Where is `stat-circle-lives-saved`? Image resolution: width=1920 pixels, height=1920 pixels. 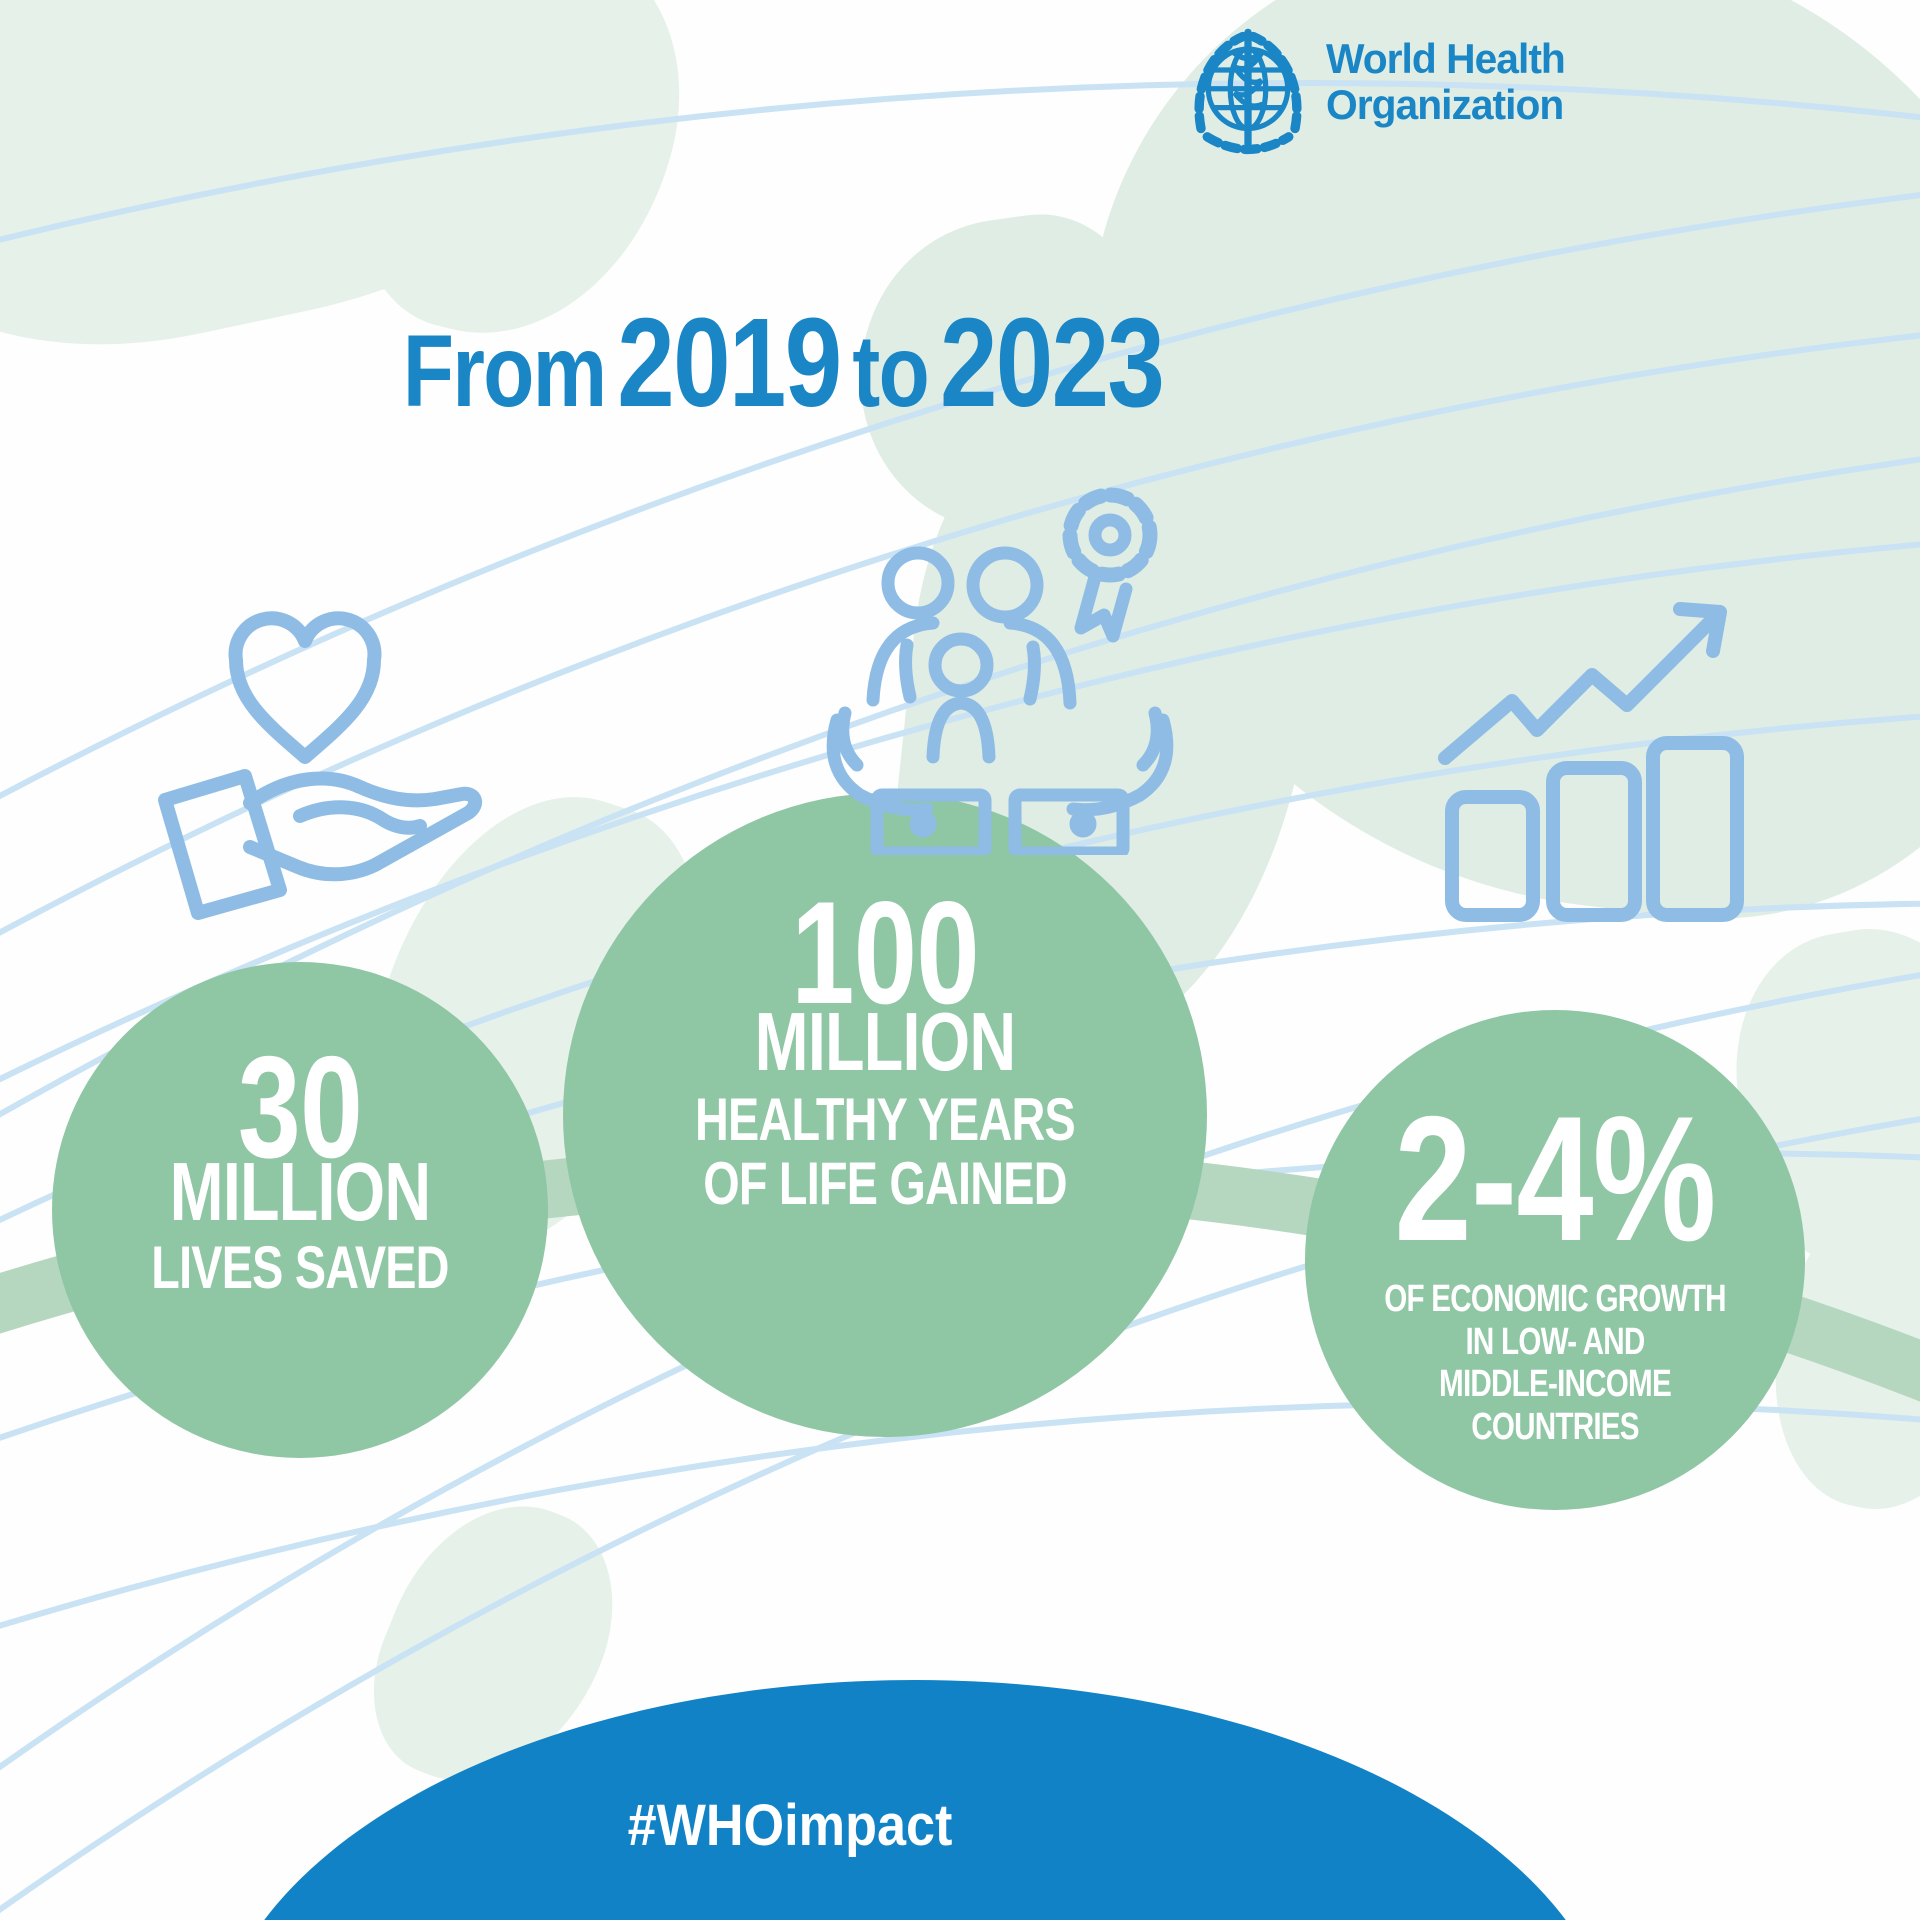 stat-circle-lives-saved is located at coordinates (300, 1210).